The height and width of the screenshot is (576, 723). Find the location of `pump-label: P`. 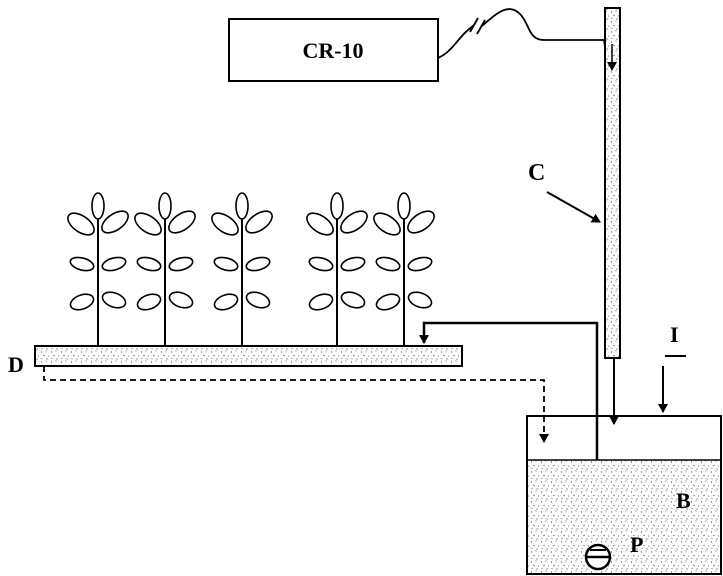

pump-label: P is located at coordinates (636, 544).